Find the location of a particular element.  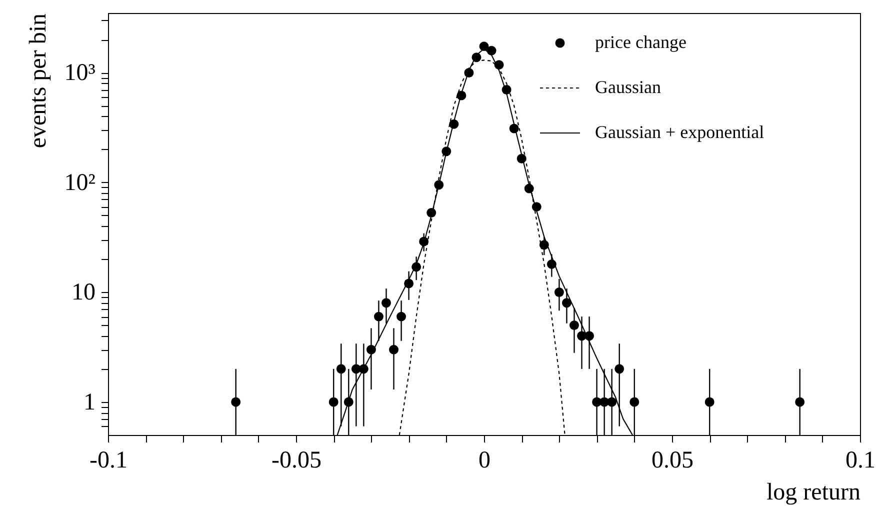

x-tick-label: 0.1 is located at coordinates (861, 461).